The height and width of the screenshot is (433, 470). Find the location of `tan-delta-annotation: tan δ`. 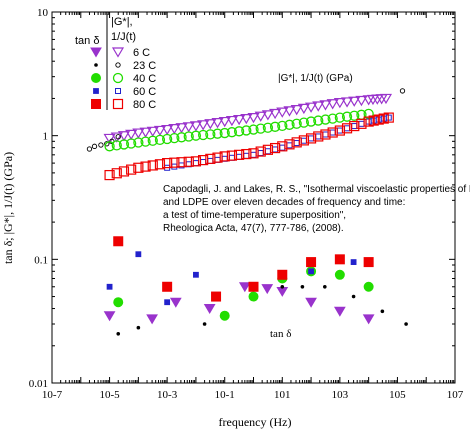

tan-delta-annotation: tan δ is located at coordinates (280, 334).